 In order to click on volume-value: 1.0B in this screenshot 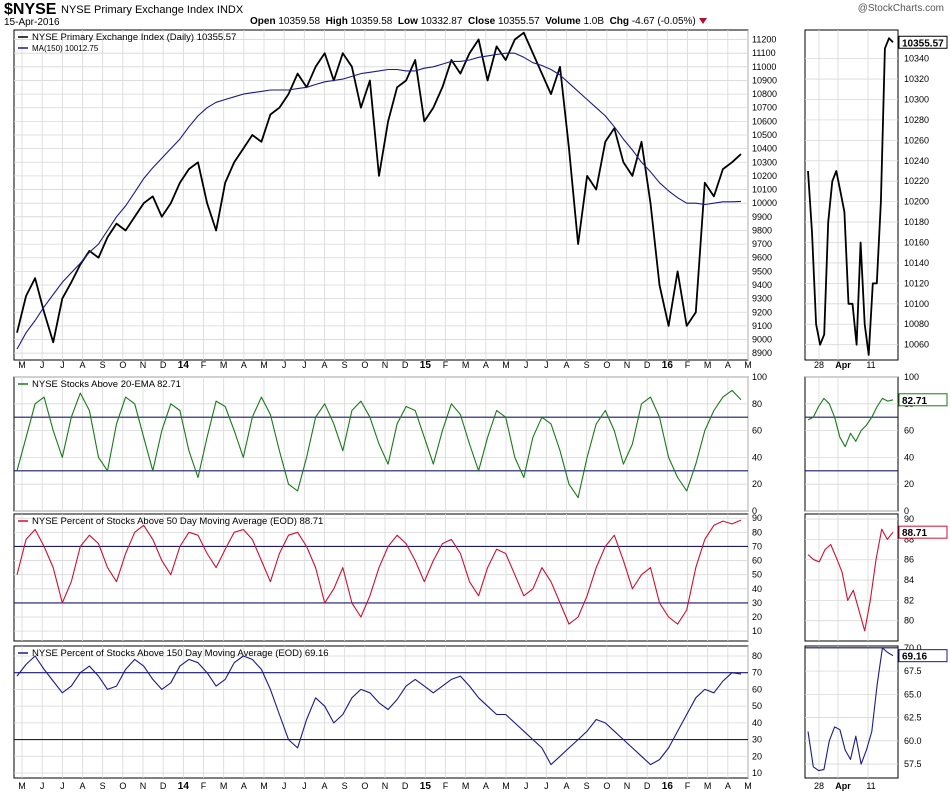, I will do `click(594, 21)`.